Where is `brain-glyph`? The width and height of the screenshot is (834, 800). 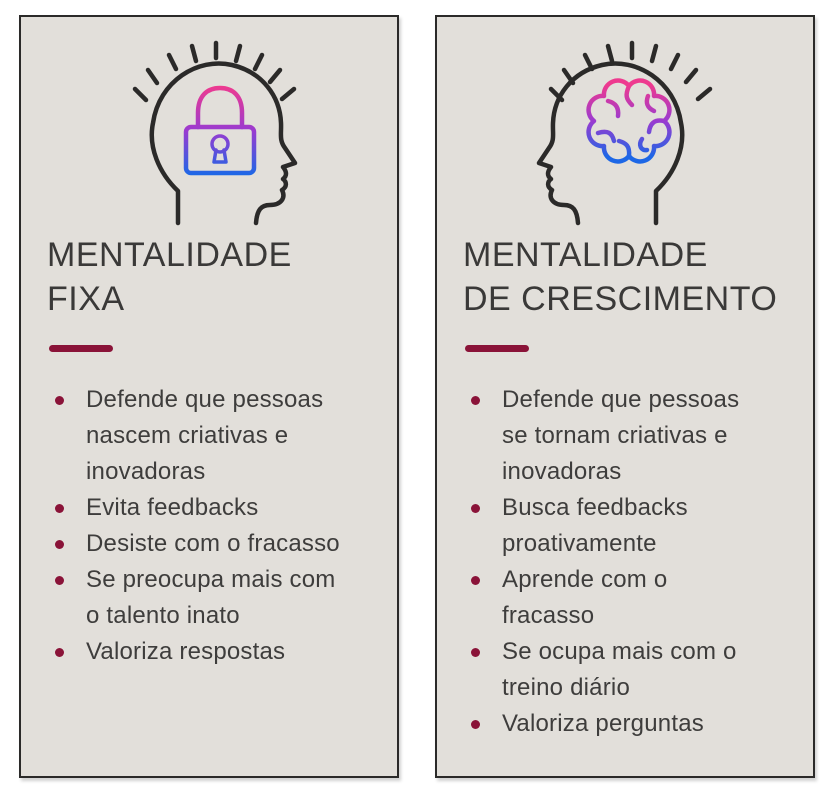 brain-glyph is located at coordinates (629, 121).